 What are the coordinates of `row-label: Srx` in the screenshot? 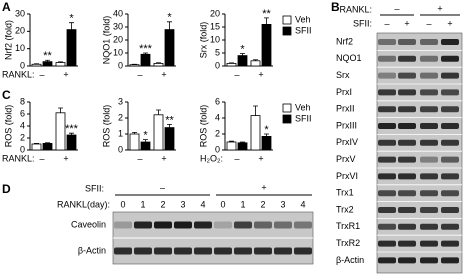 It's located at (343, 75).